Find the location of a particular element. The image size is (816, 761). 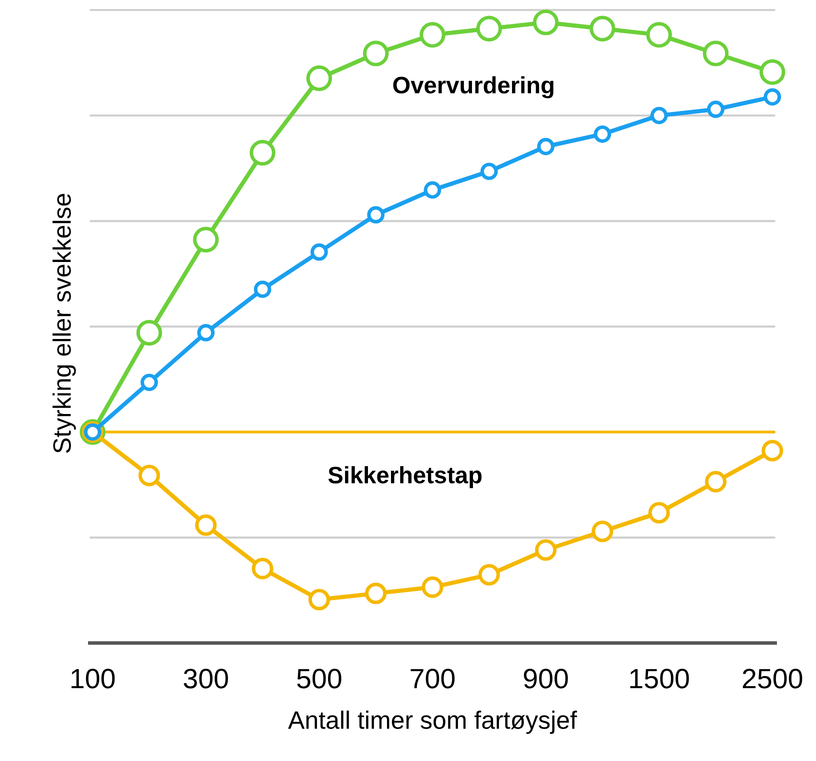

x-axis-title: Antall timer som fartøysjef is located at coordinates (432, 722).